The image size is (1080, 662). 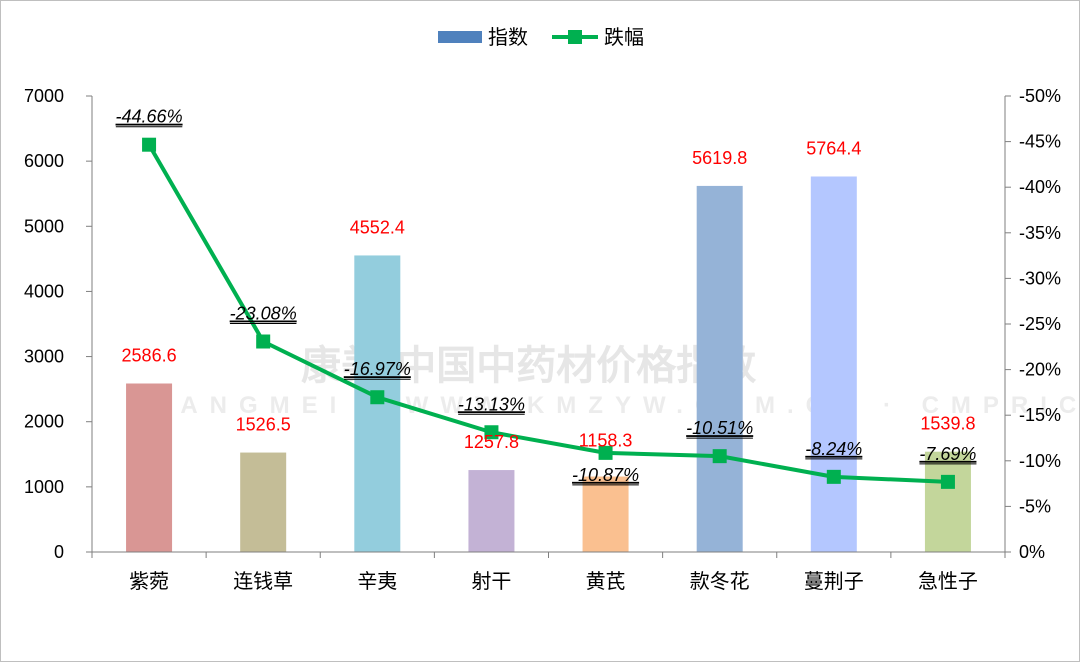 What do you see at coordinates (1040, 278) in the screenshot?
I see `right-tick-label: -30%` at bounding box center [1040, 278].